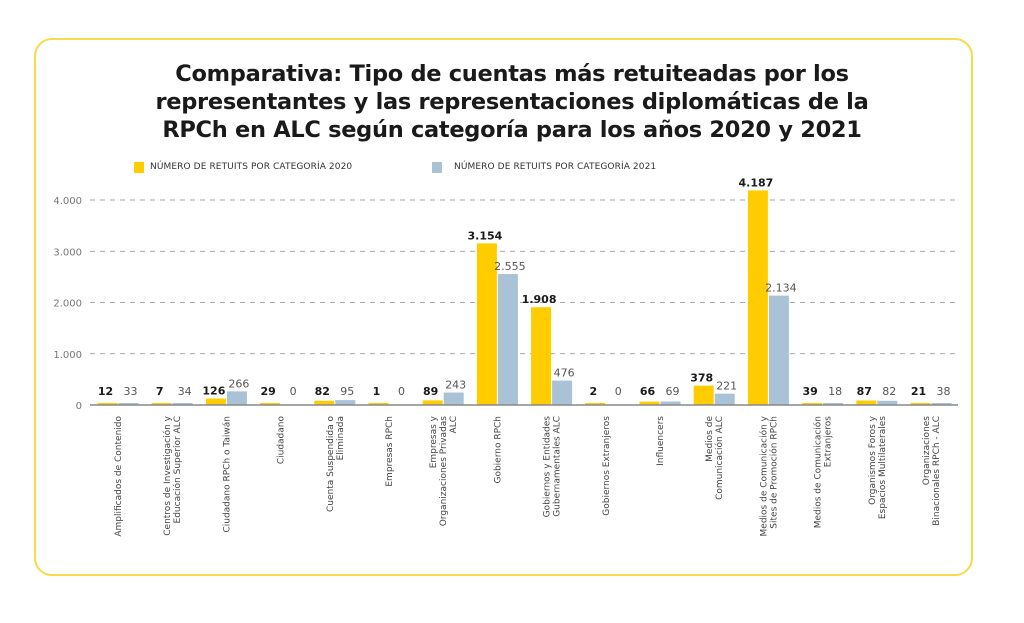  Describe the element at coordinates (835, 391) in the screenshot. I see `data-label-2021: 18` at that location.